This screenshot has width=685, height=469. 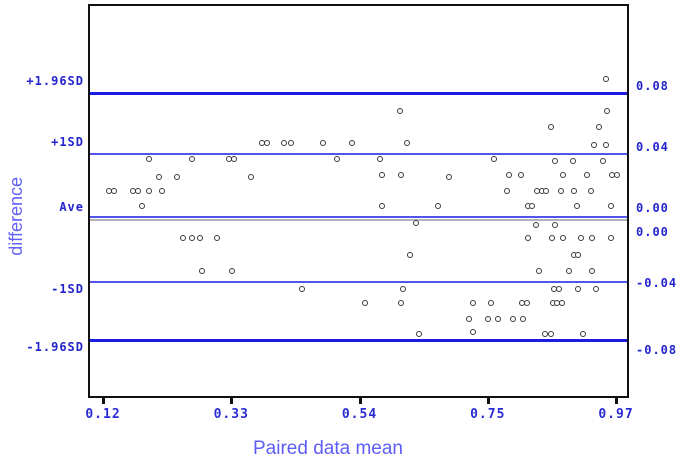 What do you see at coordinates (231, 414) in the screenshot?
I see `x-tick-label: 0.33` at bounding box center [231, 414].